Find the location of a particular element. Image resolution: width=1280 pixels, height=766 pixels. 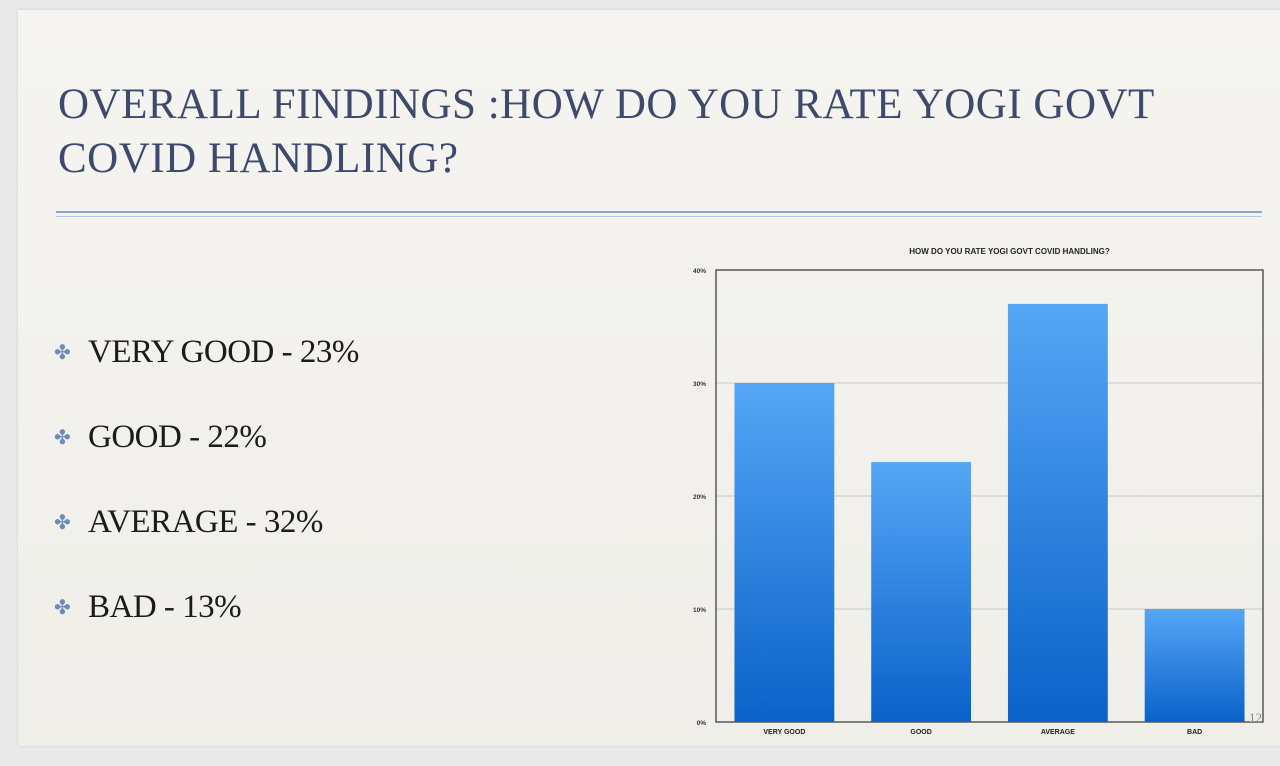

finding-item: ✤ VERY GOOD - 23% is located at coordinates (206, 370).